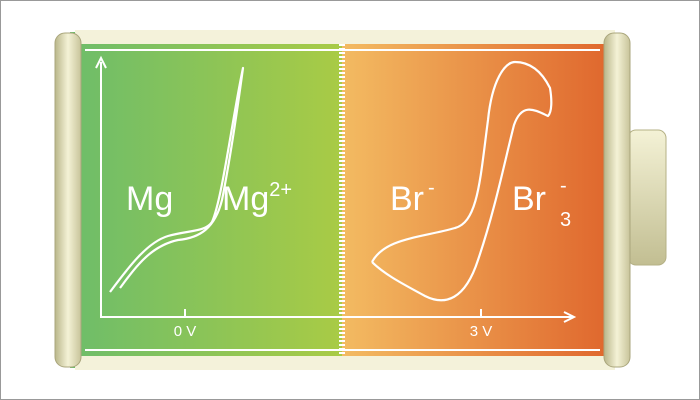  Describe the element at coordinates (345, 37) in the screenshot. I see `top-rim` at that location.